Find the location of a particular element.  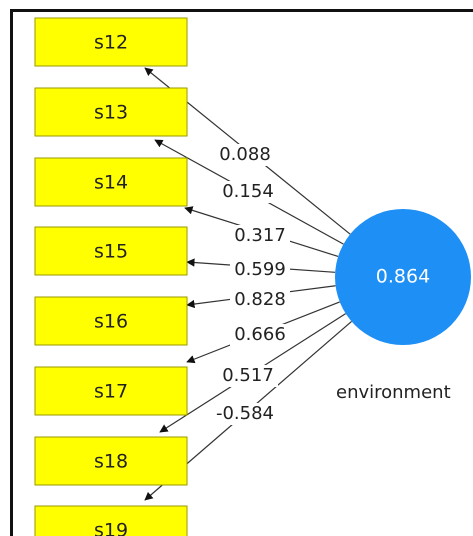

construct-value: 0.864 is located at coordinates (403, 277).